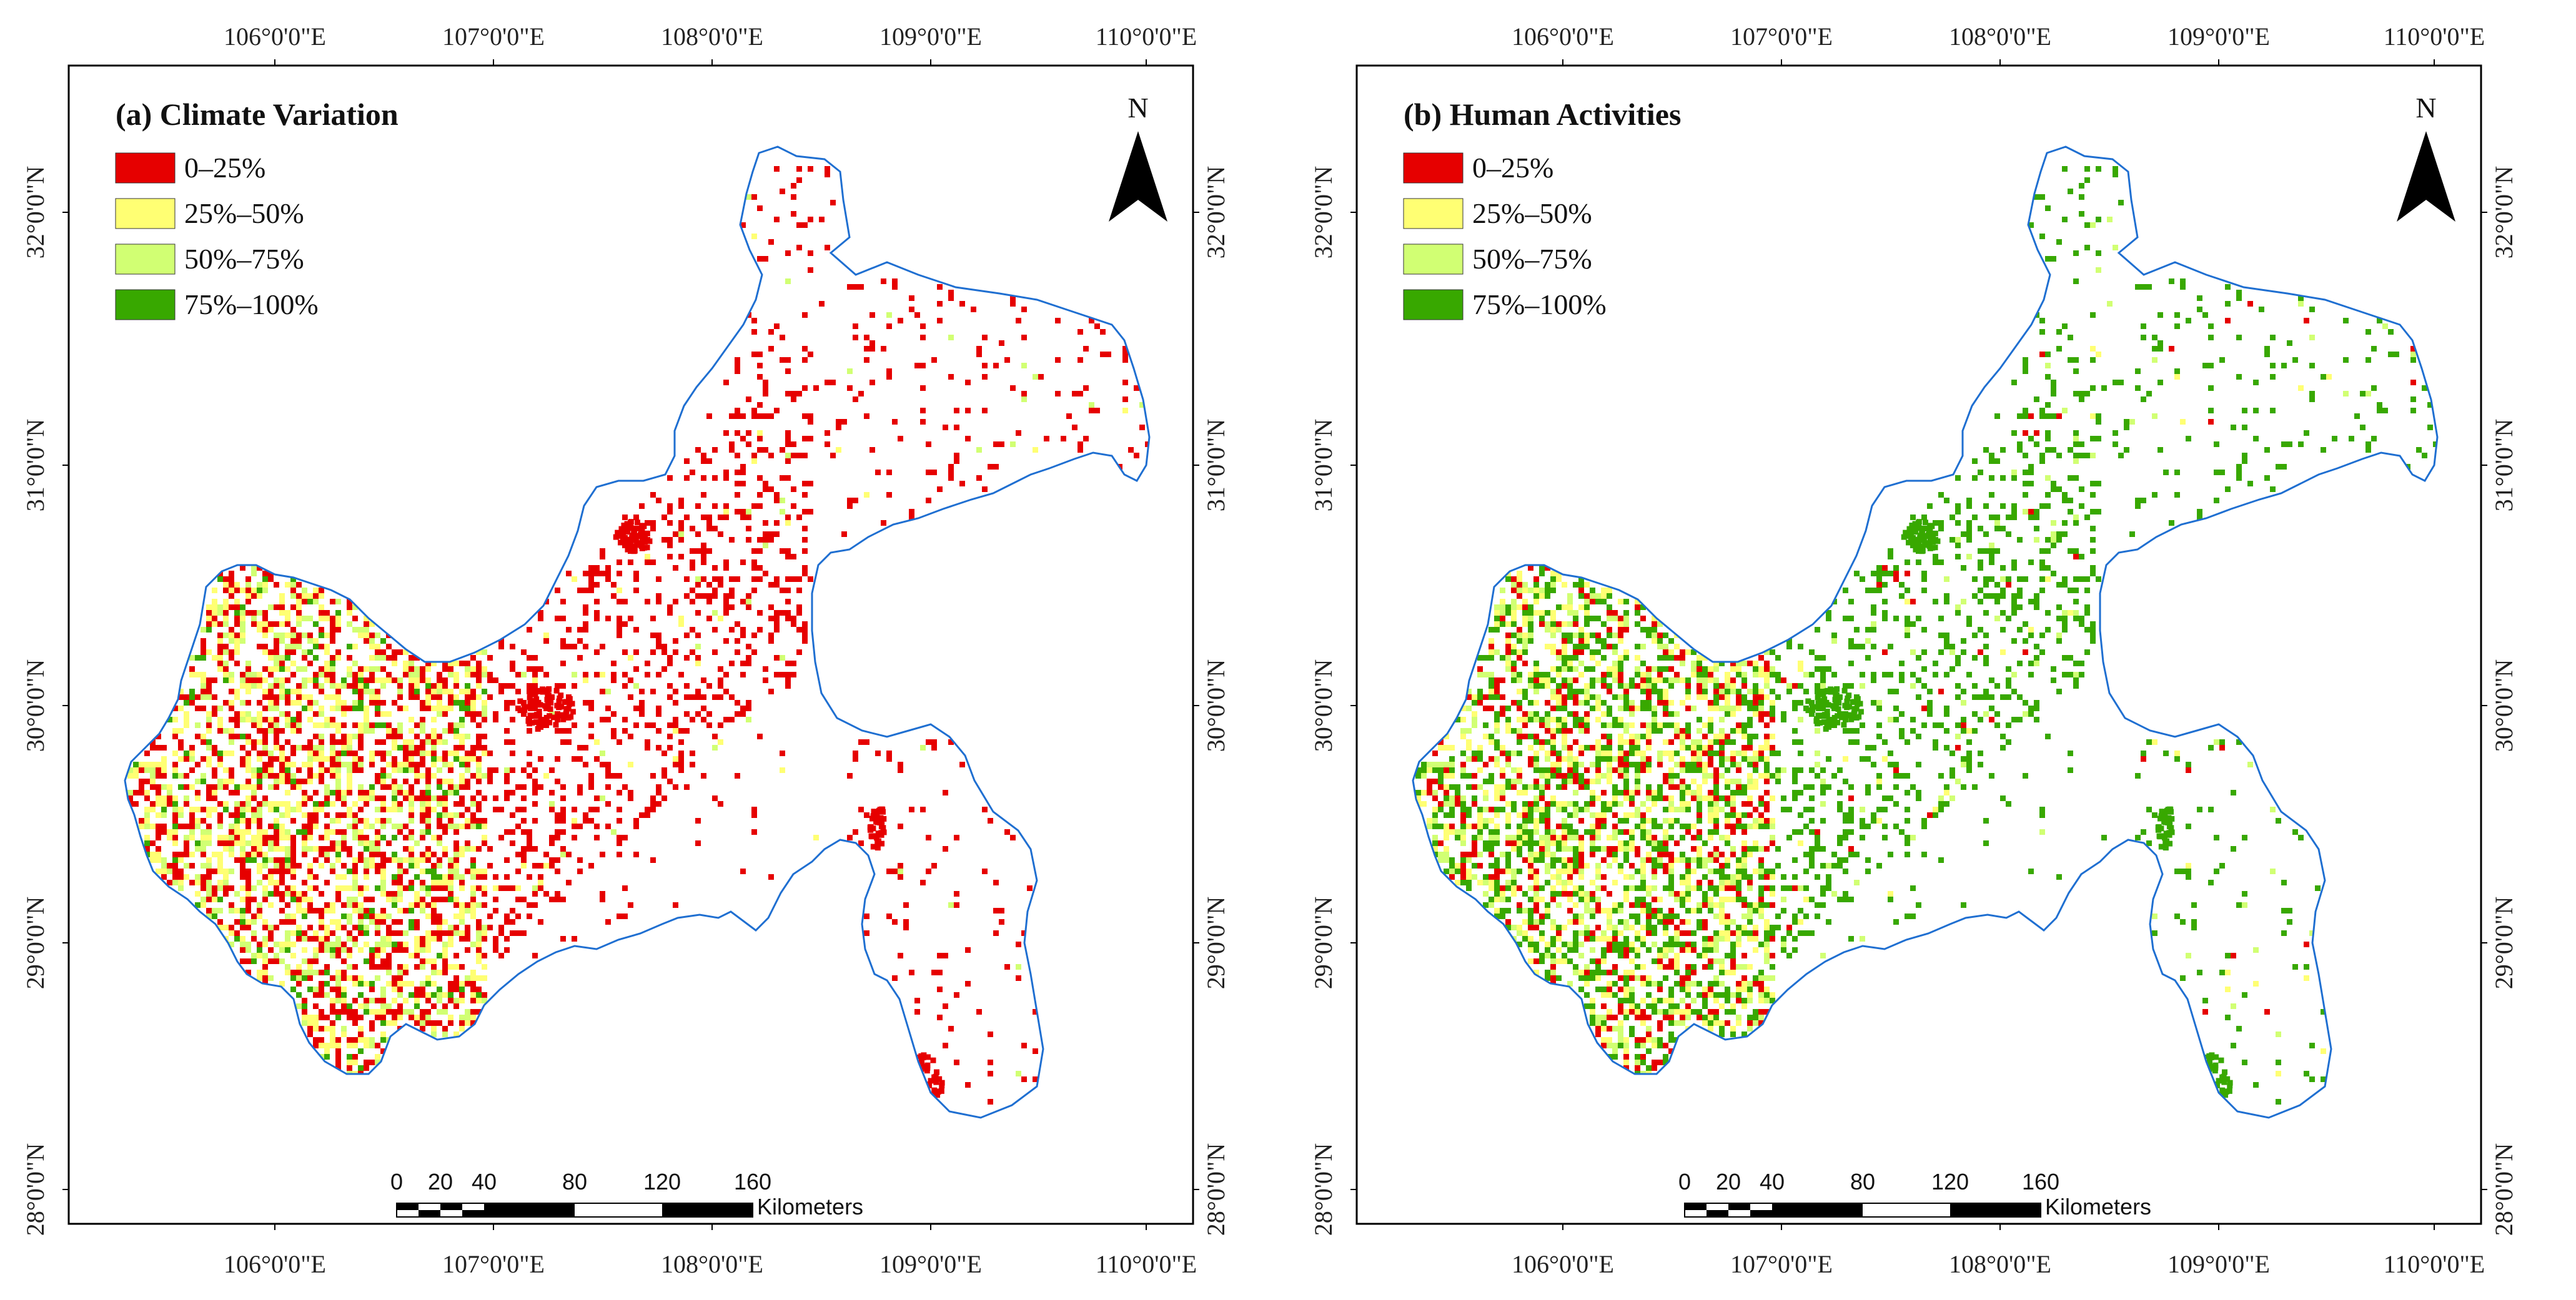 Image resolution: width=2576 pixels, height=1300 pixels. Describe the element at coordinates (930, 36) in the screenshot. I see `top-lon-label: 109°0'0"E` at that location.